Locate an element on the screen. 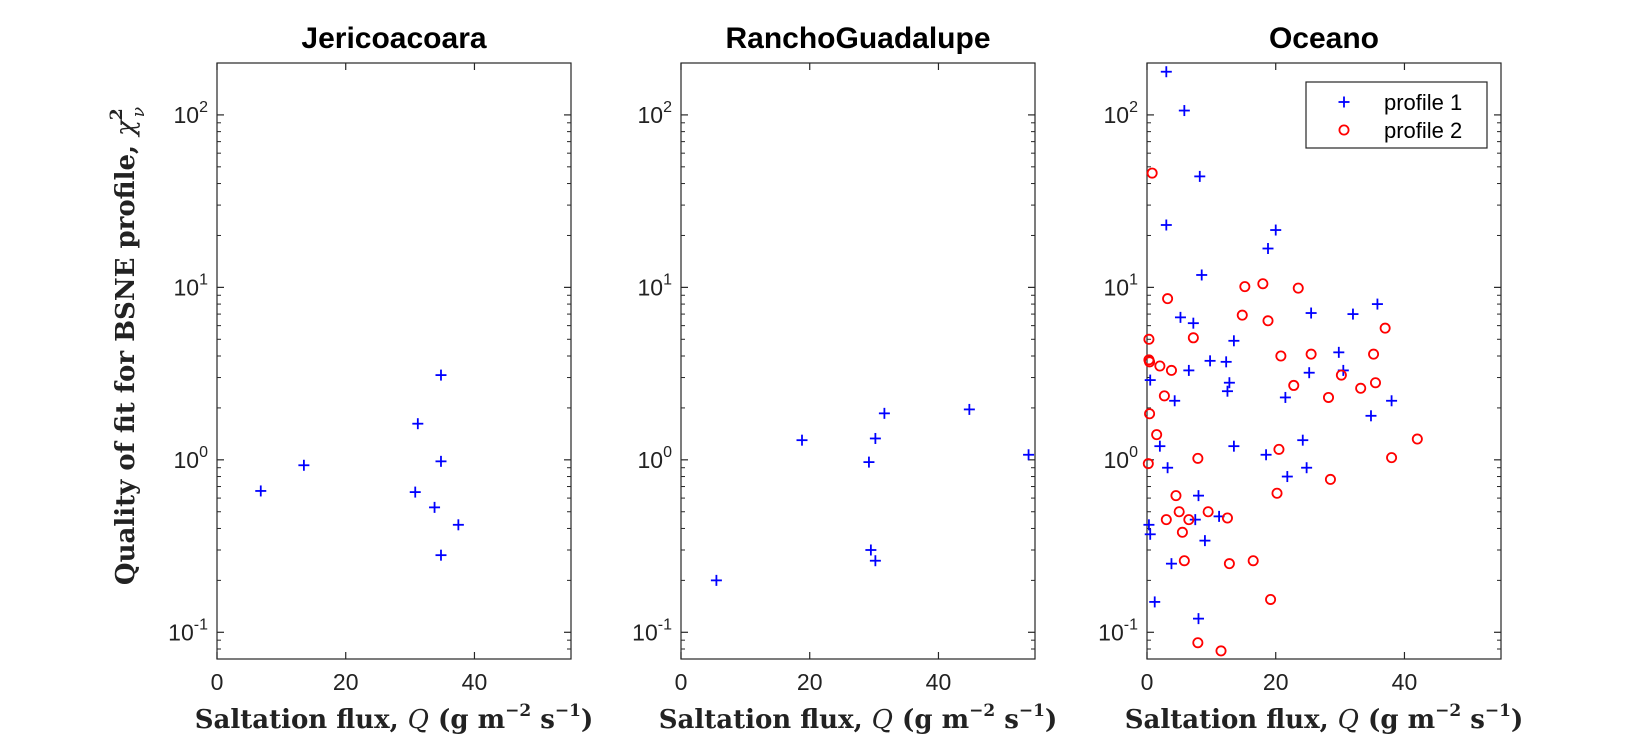 The width and height of the screenshot is (1650, 750). legend-box is located at coordinates (1396, 115).